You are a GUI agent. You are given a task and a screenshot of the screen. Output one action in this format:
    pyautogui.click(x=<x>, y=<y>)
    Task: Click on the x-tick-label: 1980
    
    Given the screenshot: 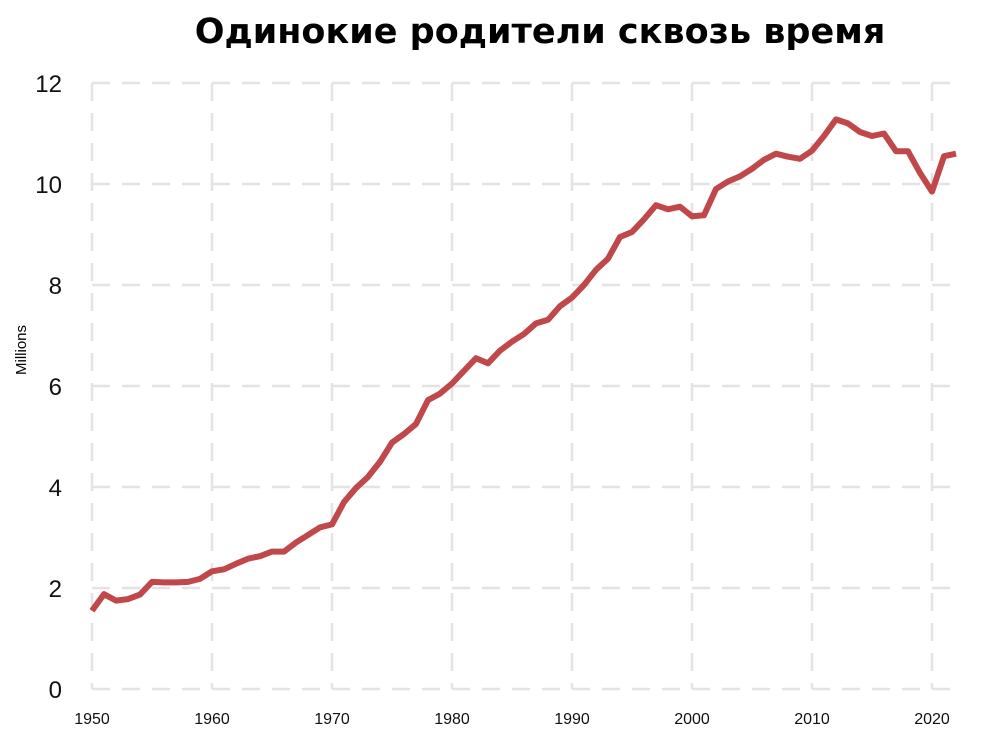 What is the action you would take?
    pyautogui.click(x=452, y=719)
    